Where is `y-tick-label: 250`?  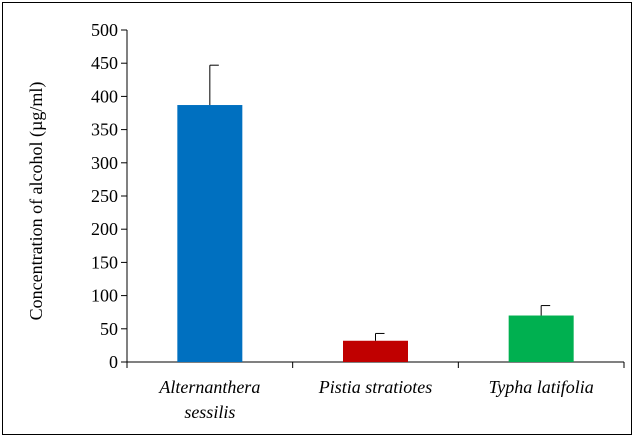 y-tick-label: 250 is located at coordinates (104, 196).